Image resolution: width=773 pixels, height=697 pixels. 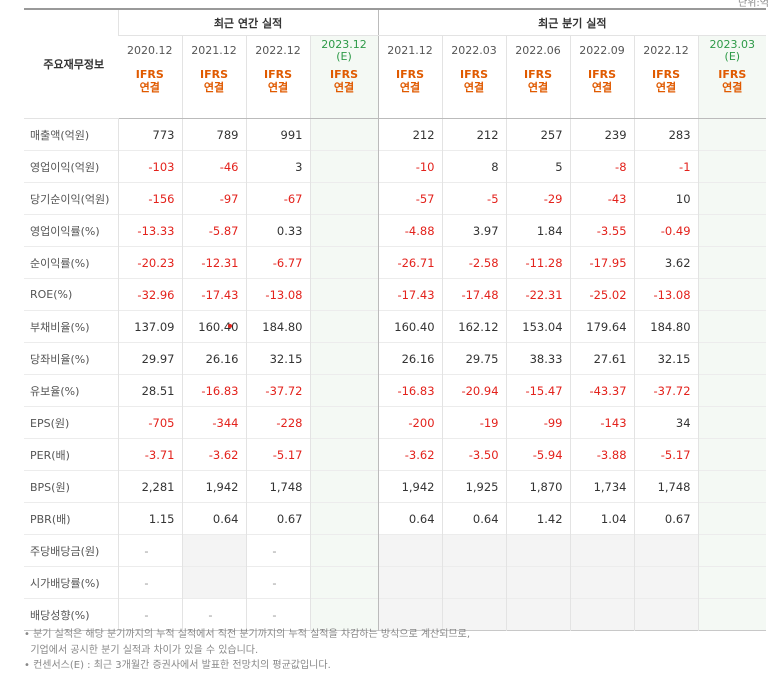 I want to click on table-cell: 1,925, so click(x=474, y=486).